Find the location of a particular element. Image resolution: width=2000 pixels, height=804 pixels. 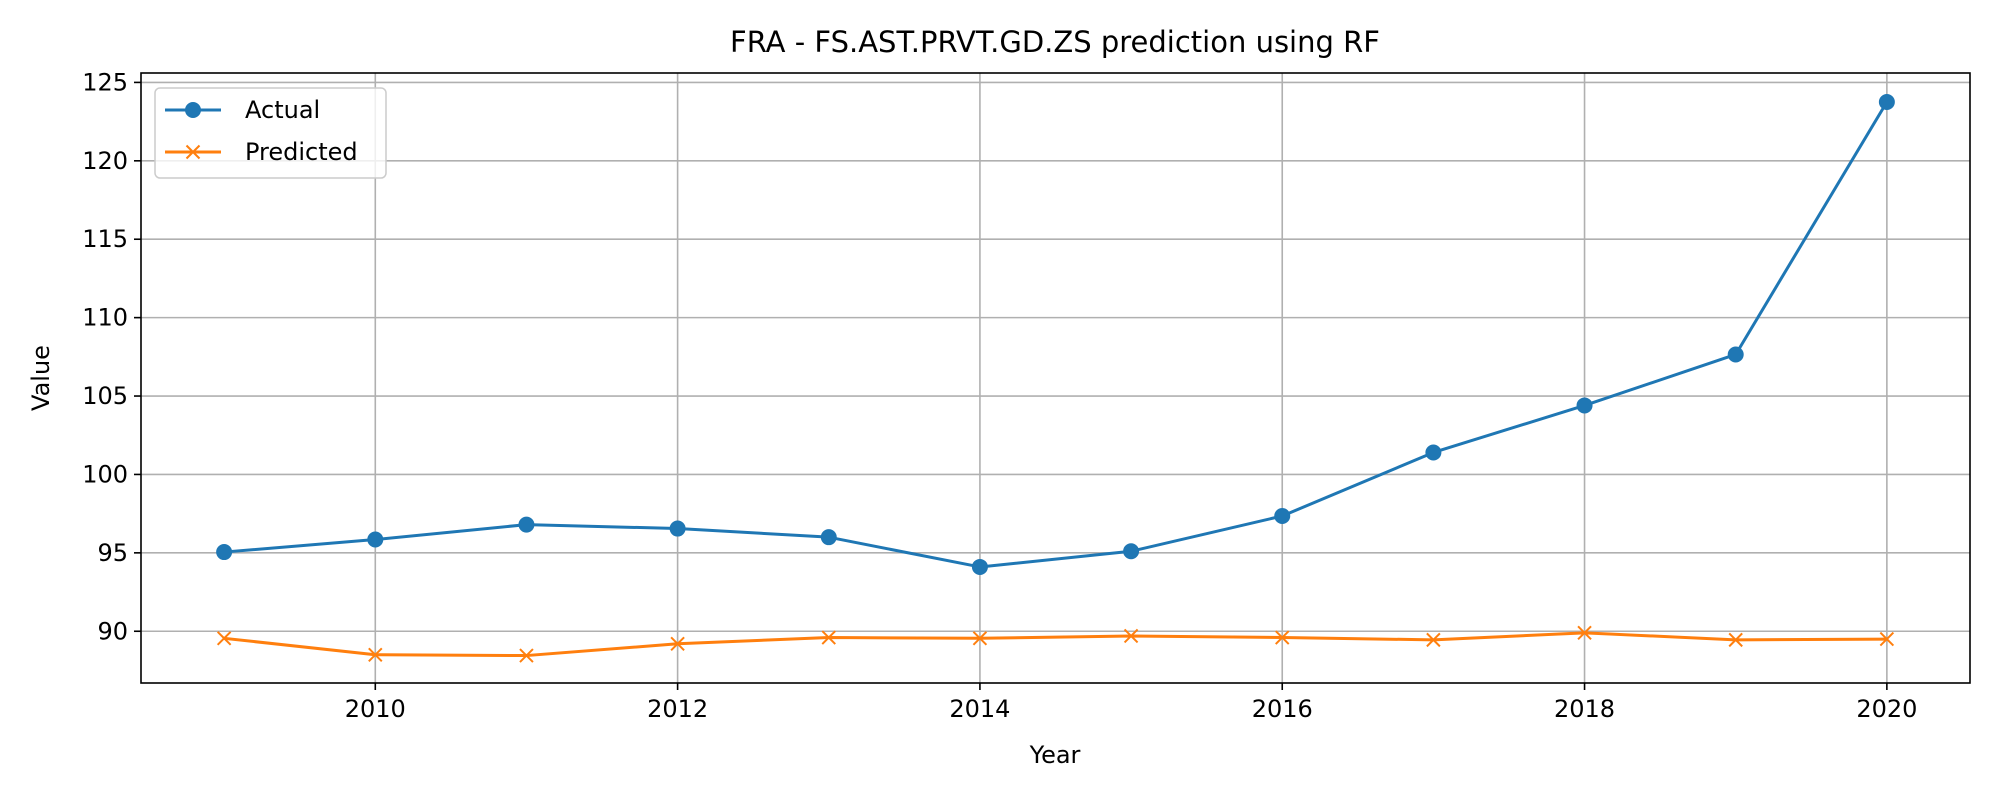

y-tick-label: 90 is located at coordinates (112, 631).